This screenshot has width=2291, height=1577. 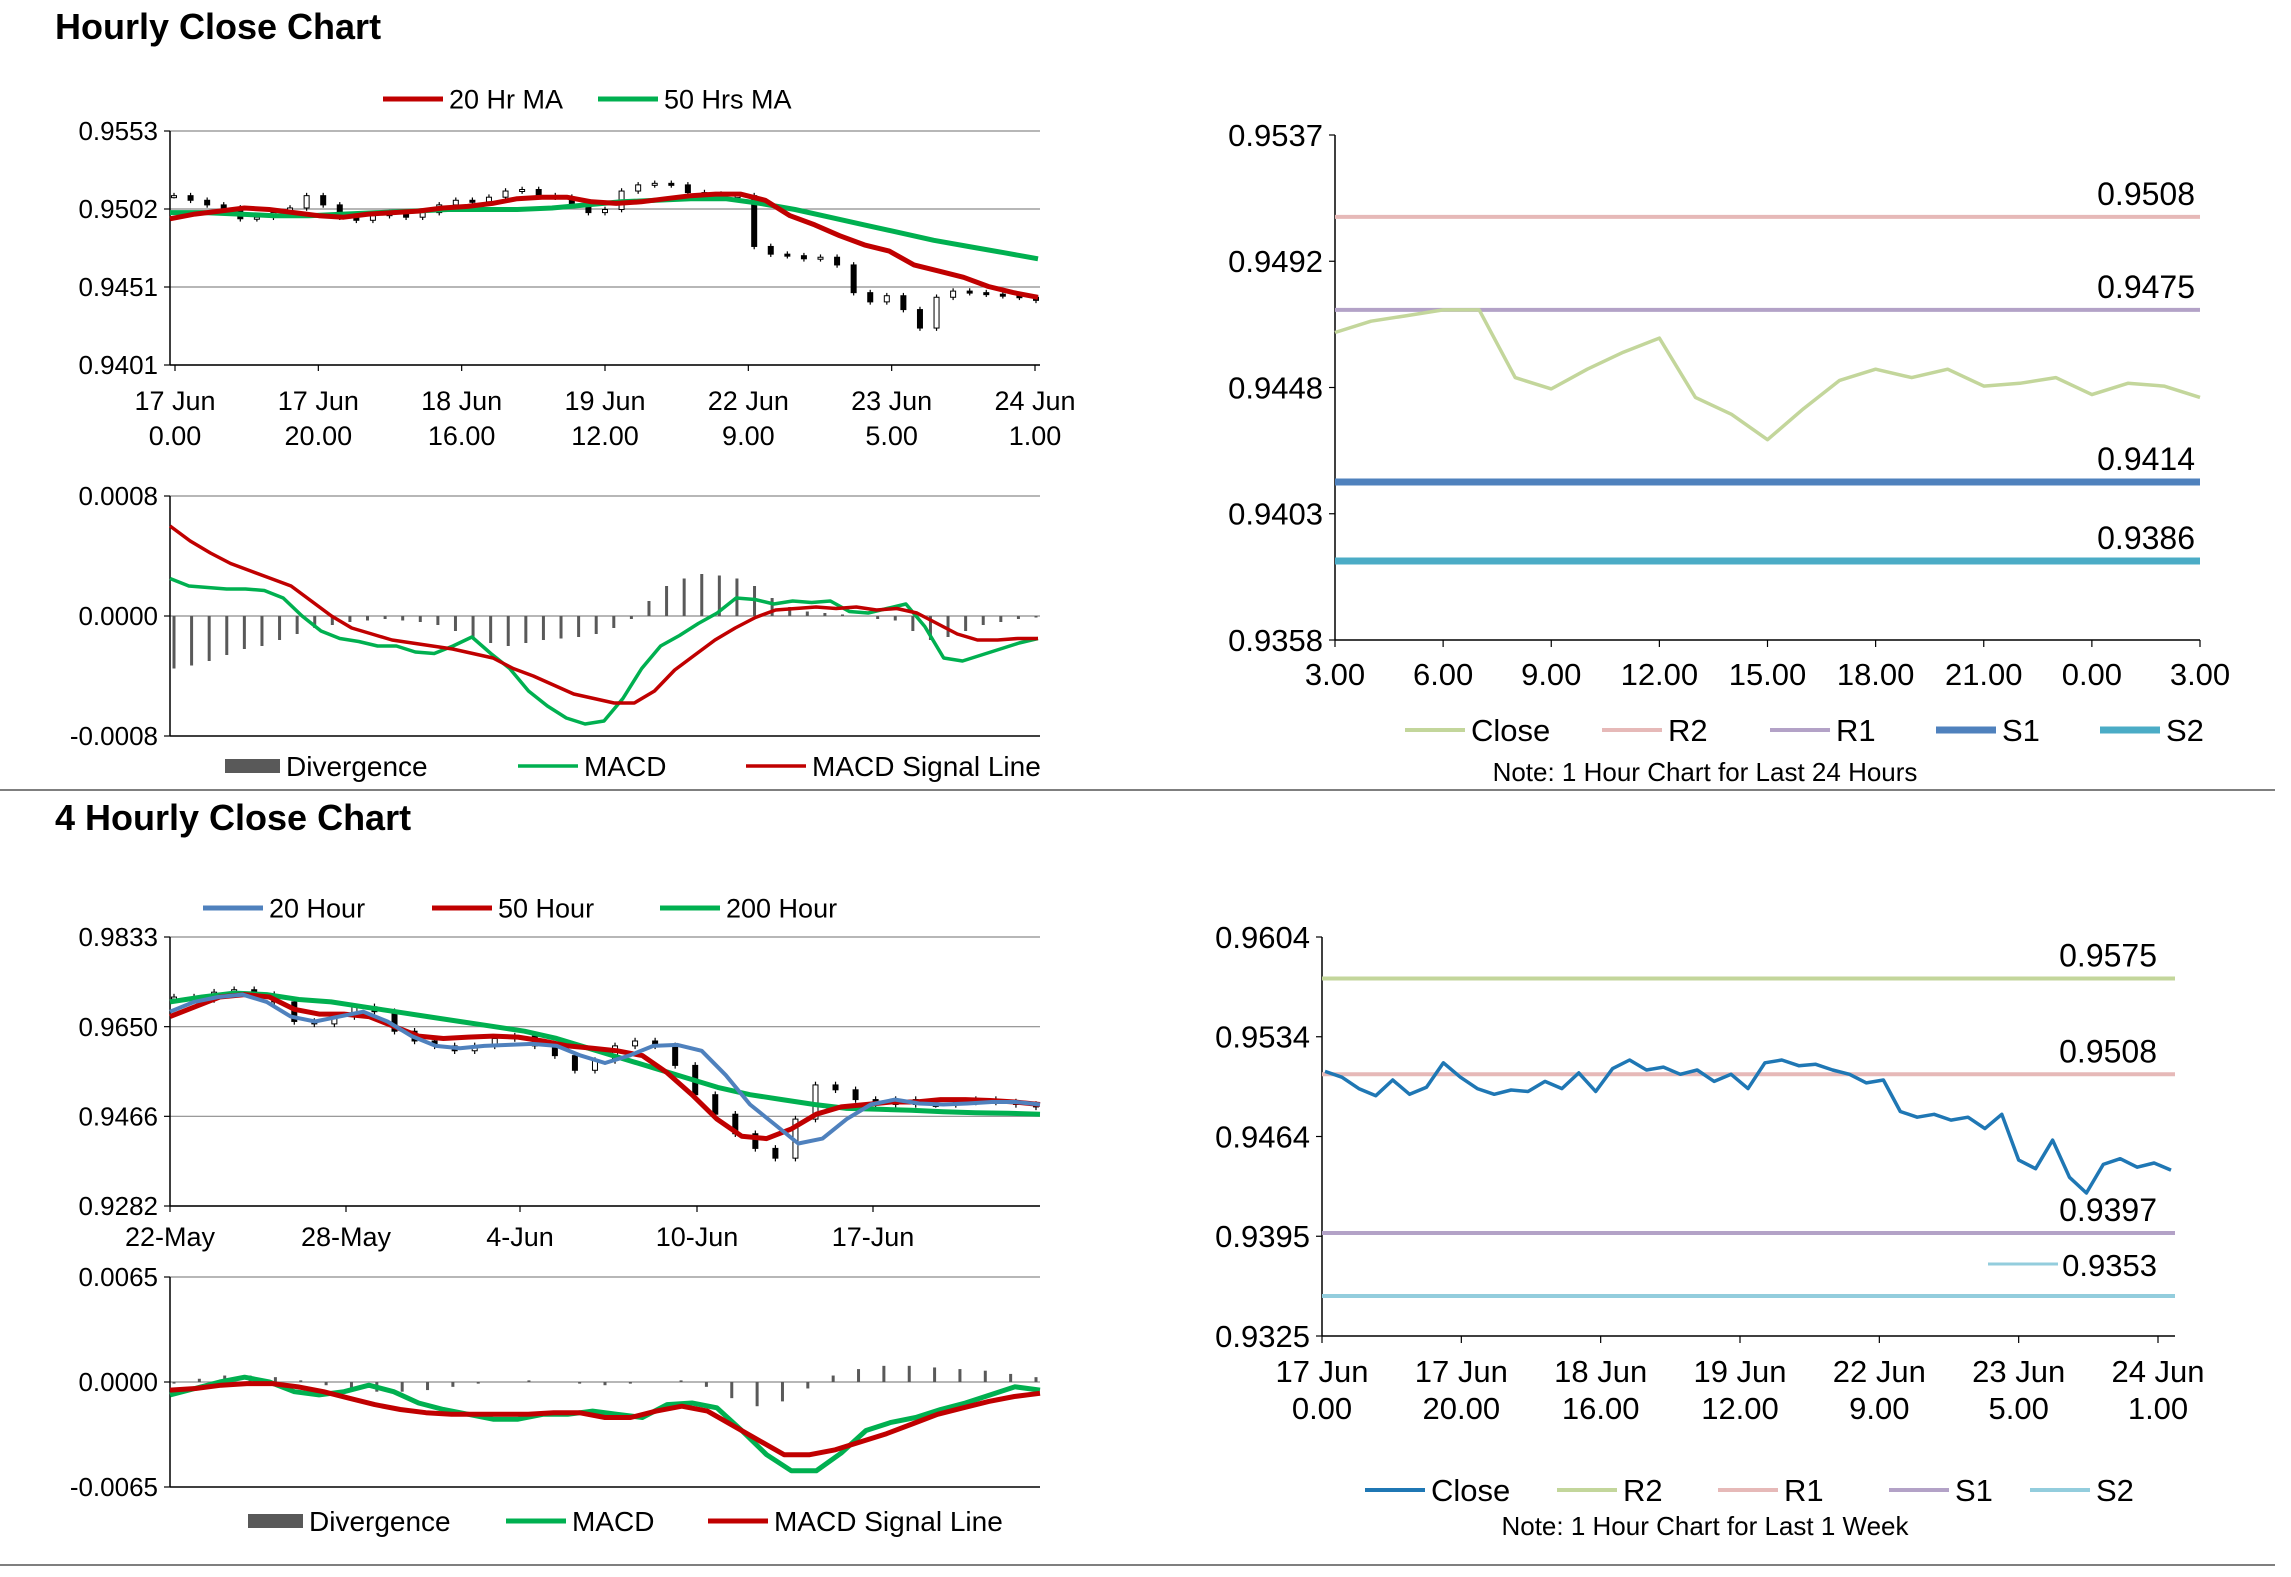 I want to click on hourly-price-ma20-line, so click(x=604, y=245).